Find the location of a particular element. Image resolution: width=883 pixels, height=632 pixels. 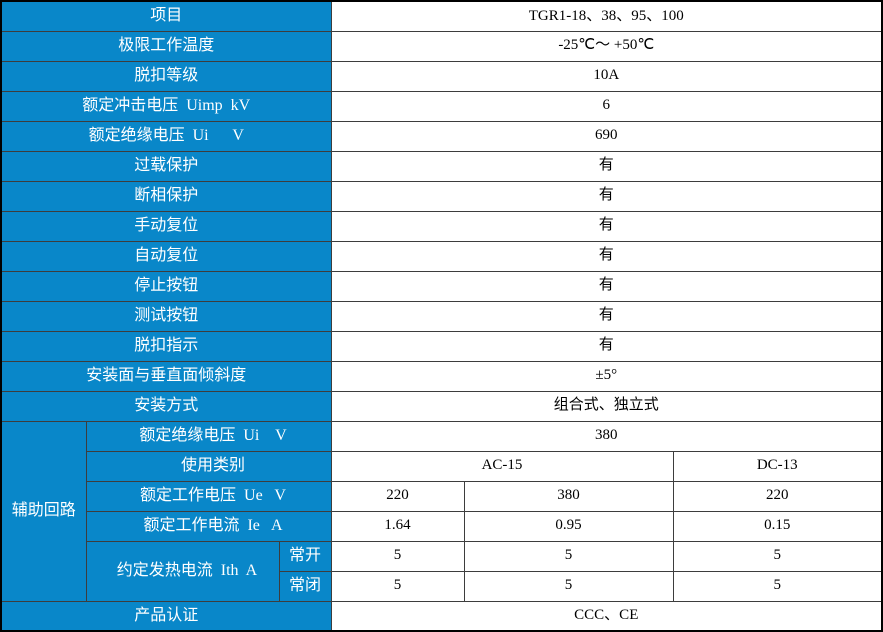

row-value: 10A is located at coordinates (606, 76).